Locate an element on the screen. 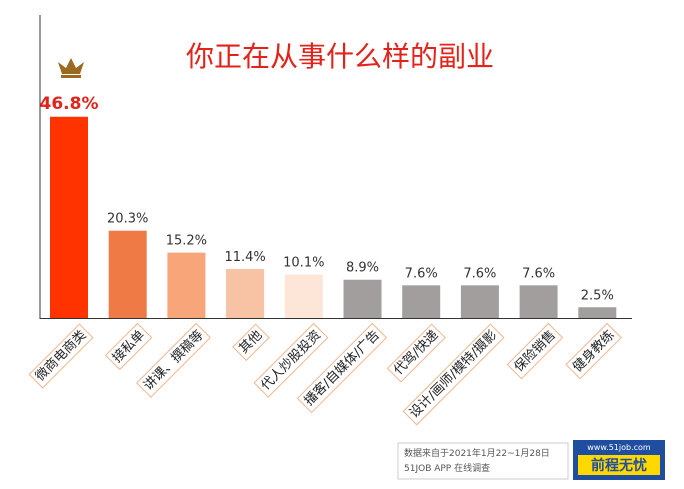 The image size is (684, 489). value-label: 10.1% is located at coordinates (303, 263).